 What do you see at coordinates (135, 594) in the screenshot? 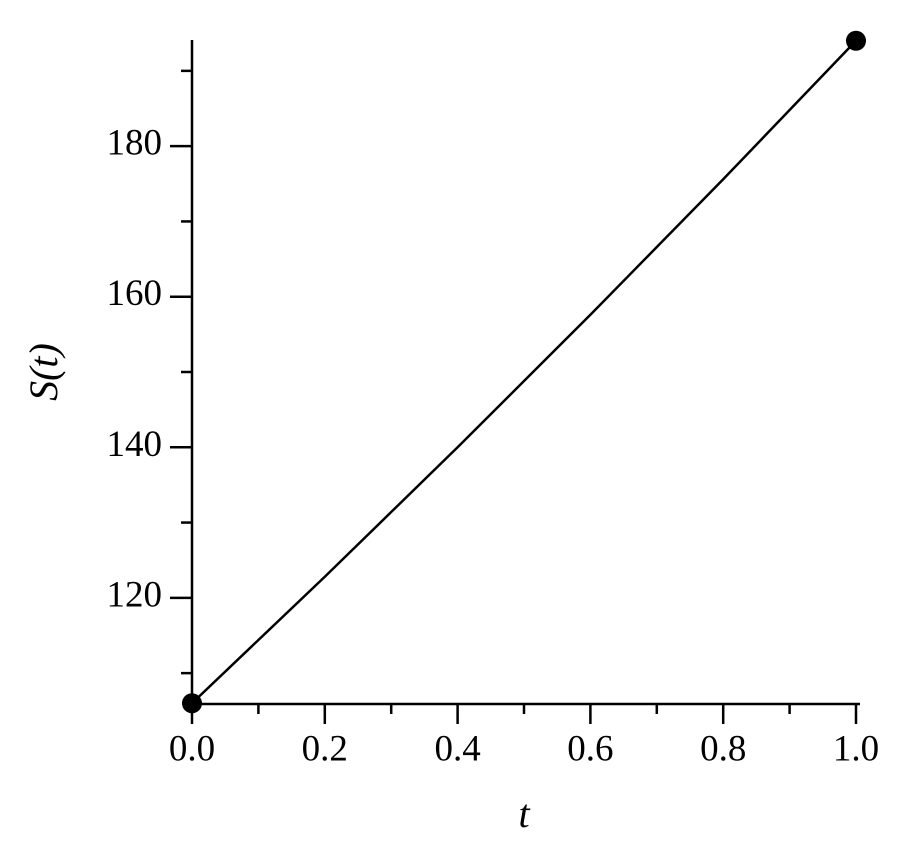
I see `y-tick-label: 120` at bounding box center [135, 594].